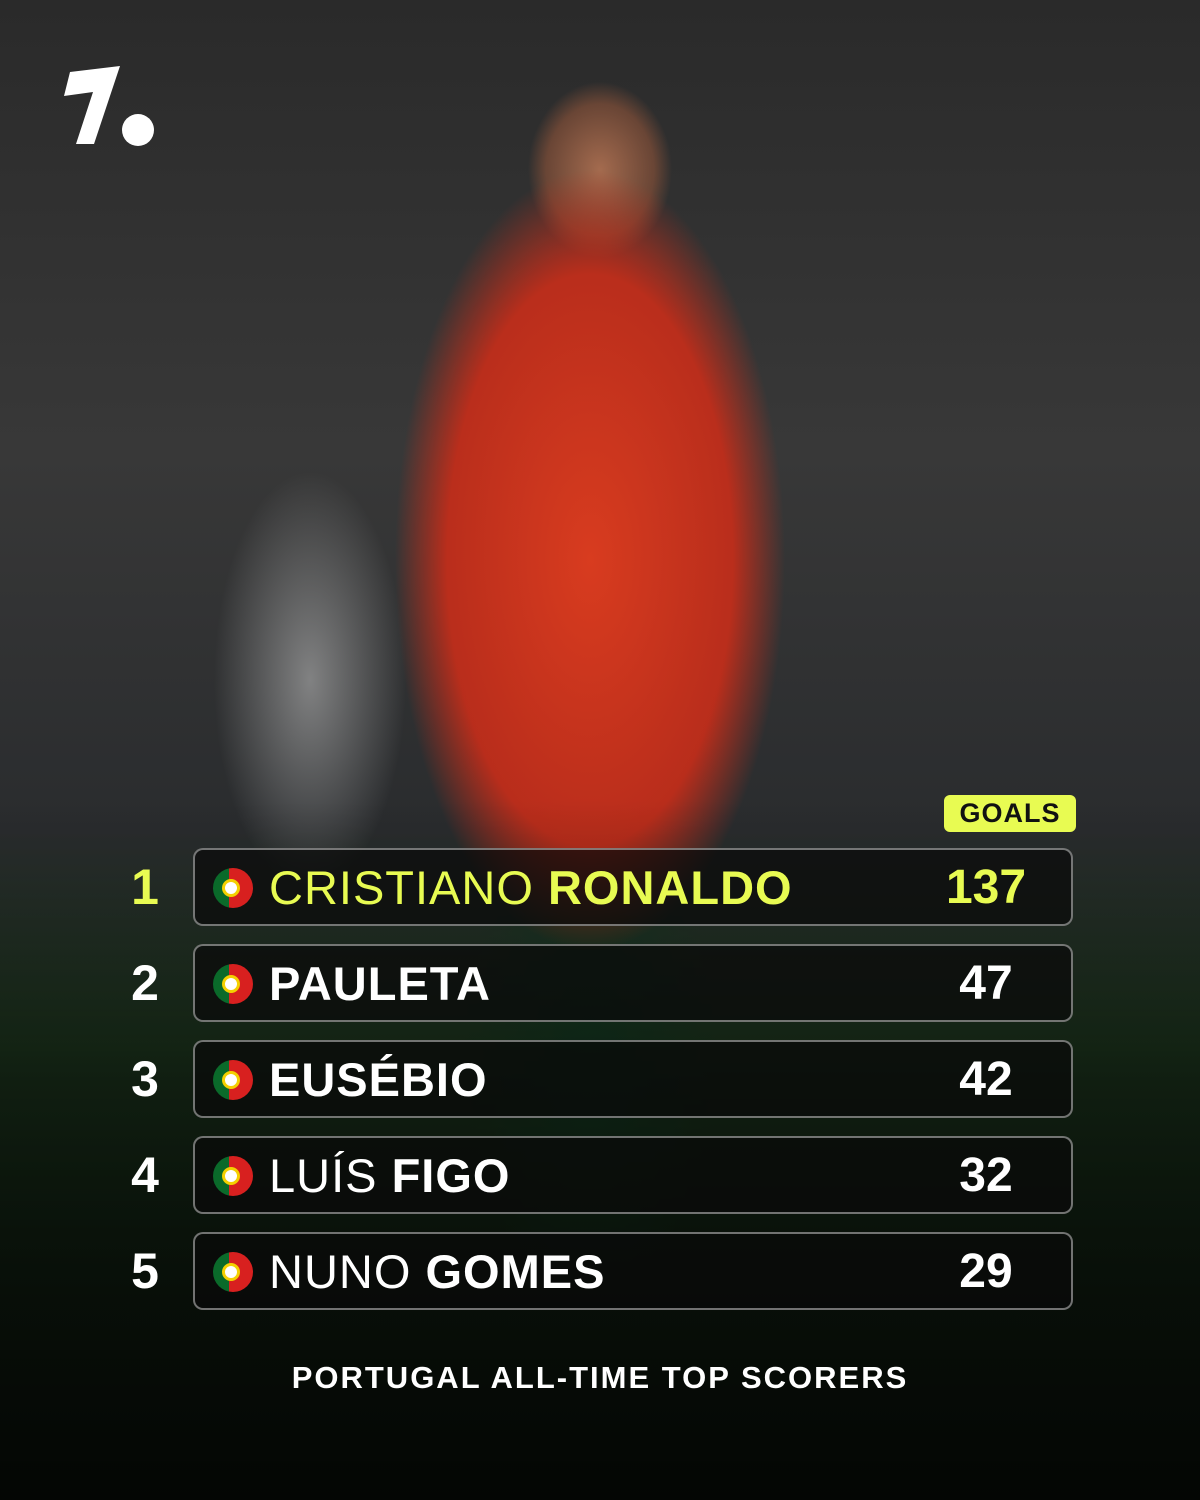 This screenshot has width=1200, height=1500. I want to click on player-name: NUNO GOMES, so click(437, 1272).